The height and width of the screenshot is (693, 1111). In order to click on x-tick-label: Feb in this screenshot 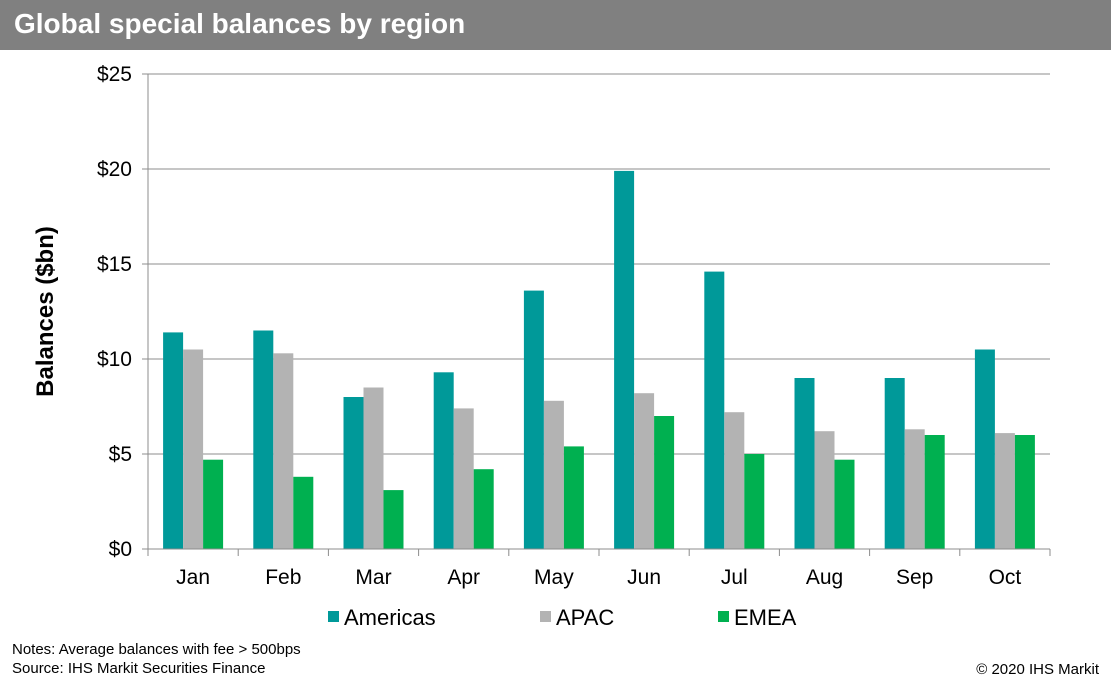, I will do `click(283, 577)`.